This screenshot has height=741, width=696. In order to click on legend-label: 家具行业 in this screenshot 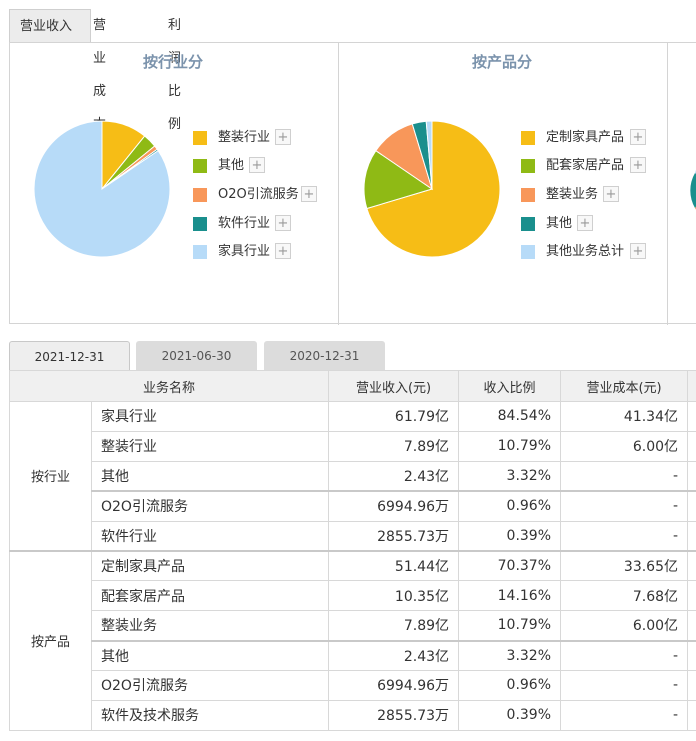, I will do `click(244, 251)`.